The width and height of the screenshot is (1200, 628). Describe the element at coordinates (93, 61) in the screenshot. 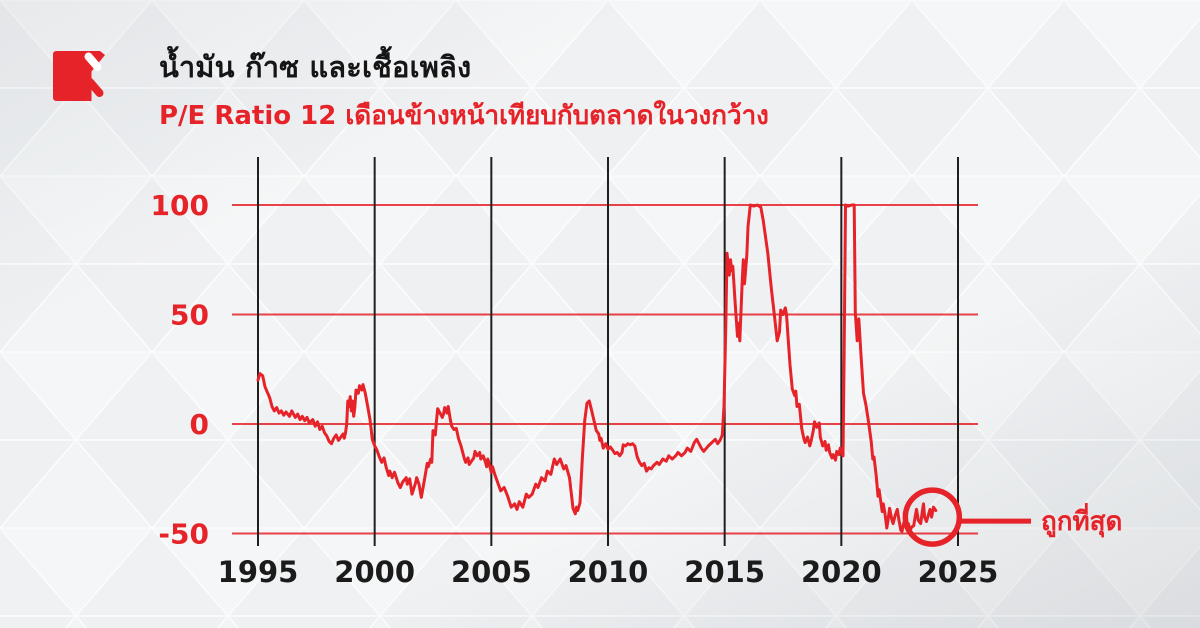

I see `logo-white-slash` at that location.